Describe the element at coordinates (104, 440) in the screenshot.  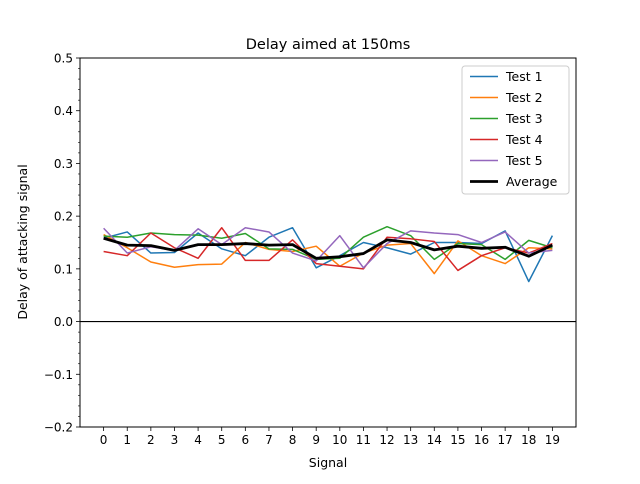
I see `x-tick-label: 0` at that location.